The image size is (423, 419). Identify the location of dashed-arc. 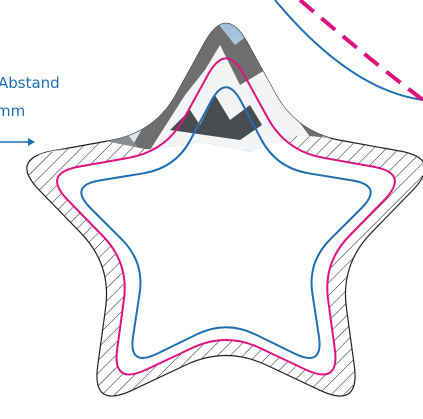
(360, 51).